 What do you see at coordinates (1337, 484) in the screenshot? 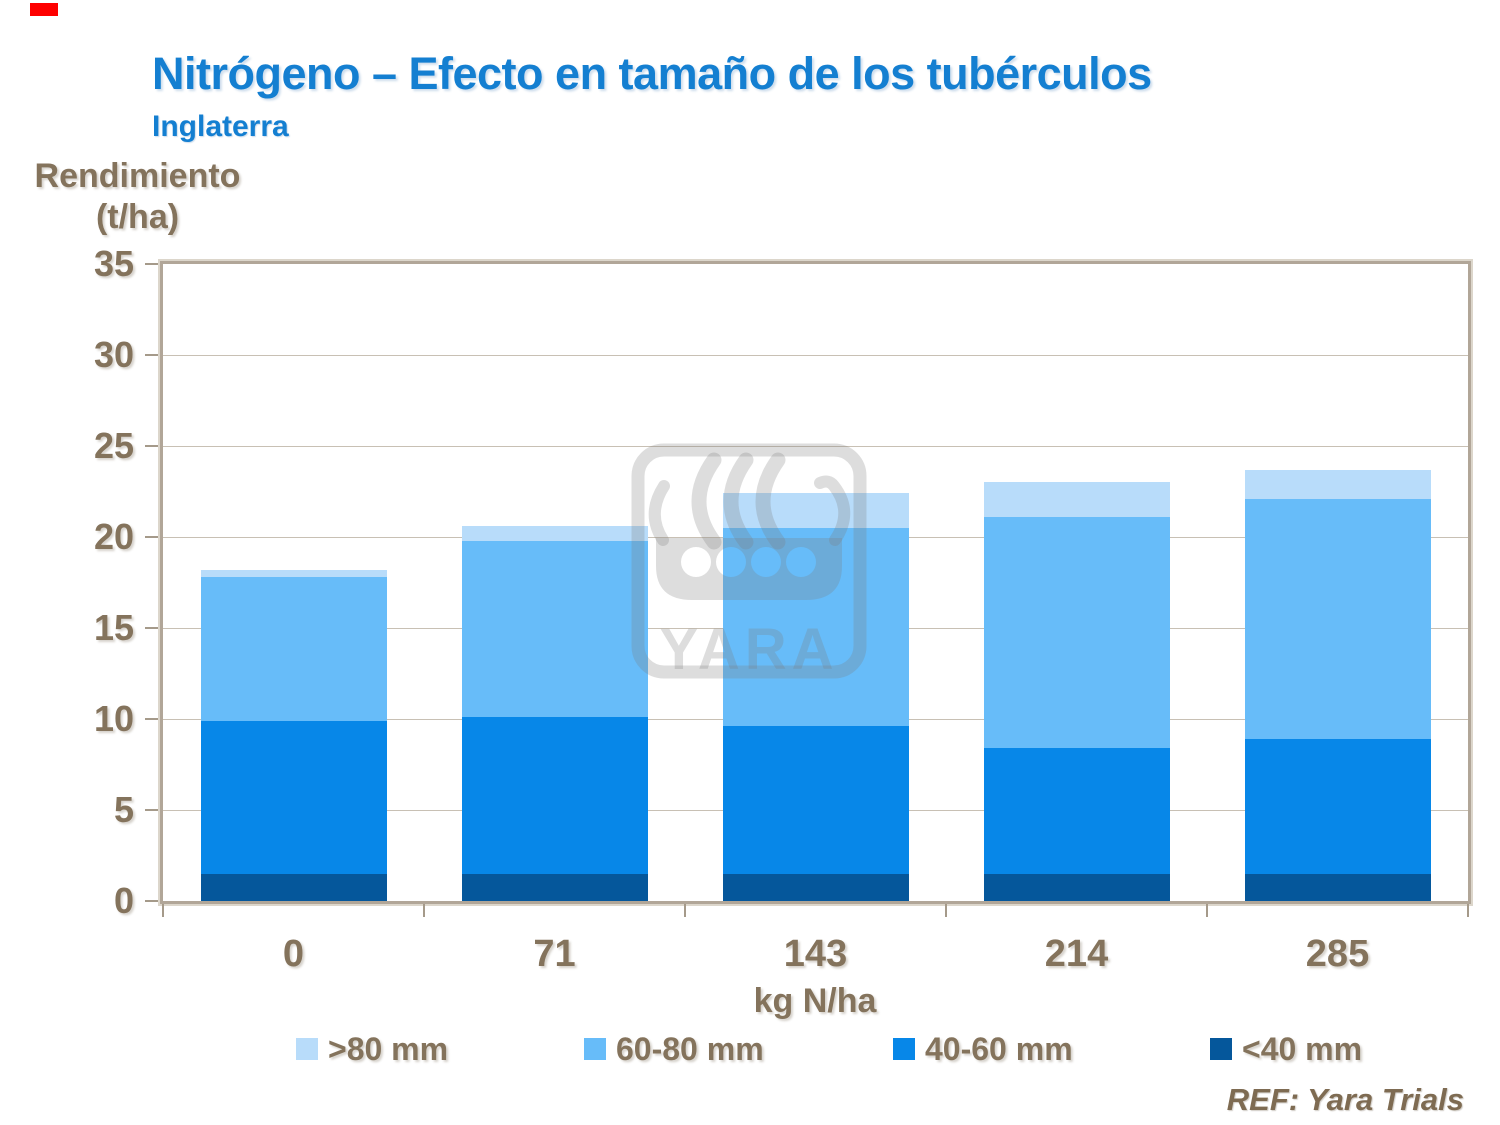
I see `bar-segment-285->80 mm` at bounding box center [1337, 484].